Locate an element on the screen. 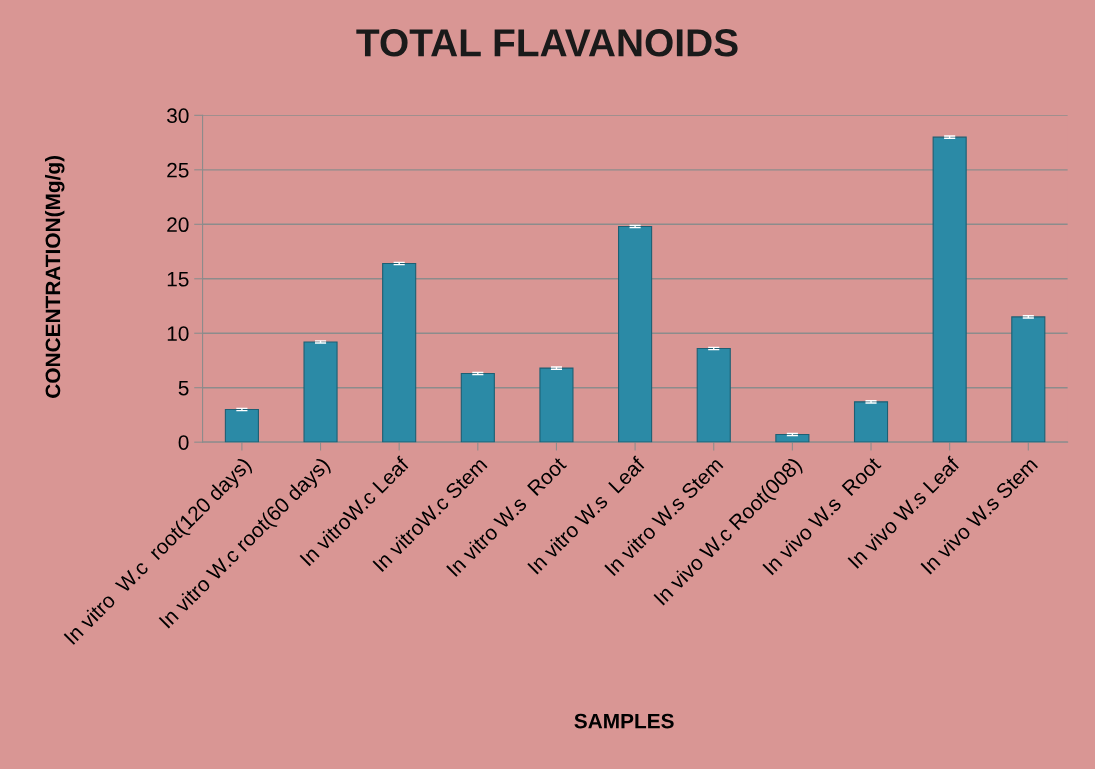  y-tick-label: 20 is located at coordinates (178, 225).